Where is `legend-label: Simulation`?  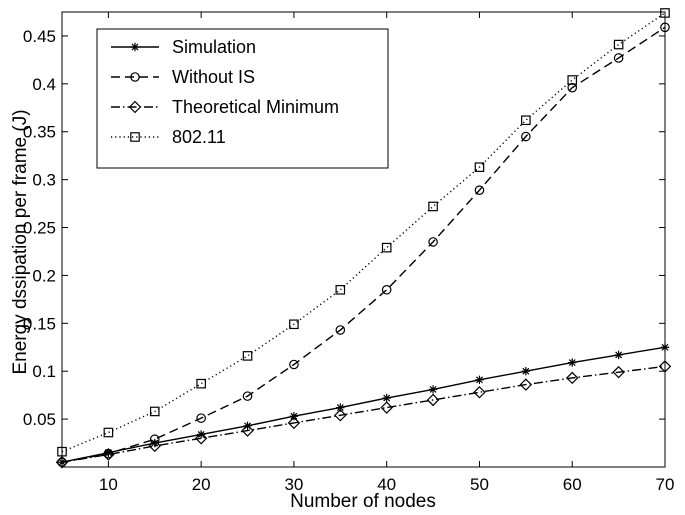 legend-label: Simulation is located at coordinates (214, 47).